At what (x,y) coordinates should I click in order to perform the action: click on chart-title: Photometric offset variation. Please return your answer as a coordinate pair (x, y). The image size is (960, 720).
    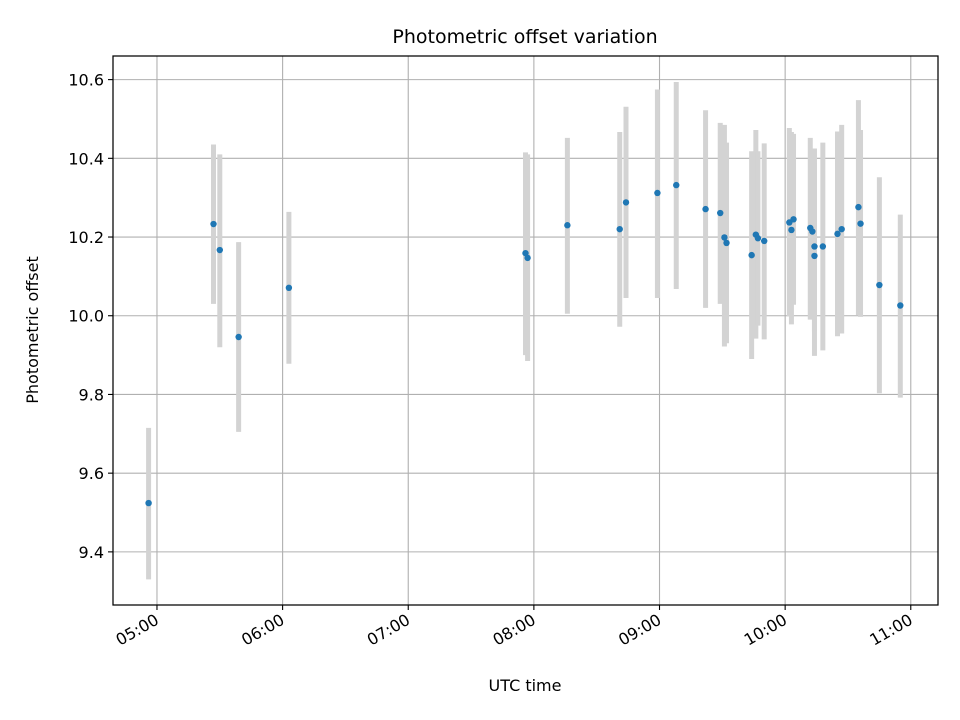
    Looking at the image, I should click on (524, 37).